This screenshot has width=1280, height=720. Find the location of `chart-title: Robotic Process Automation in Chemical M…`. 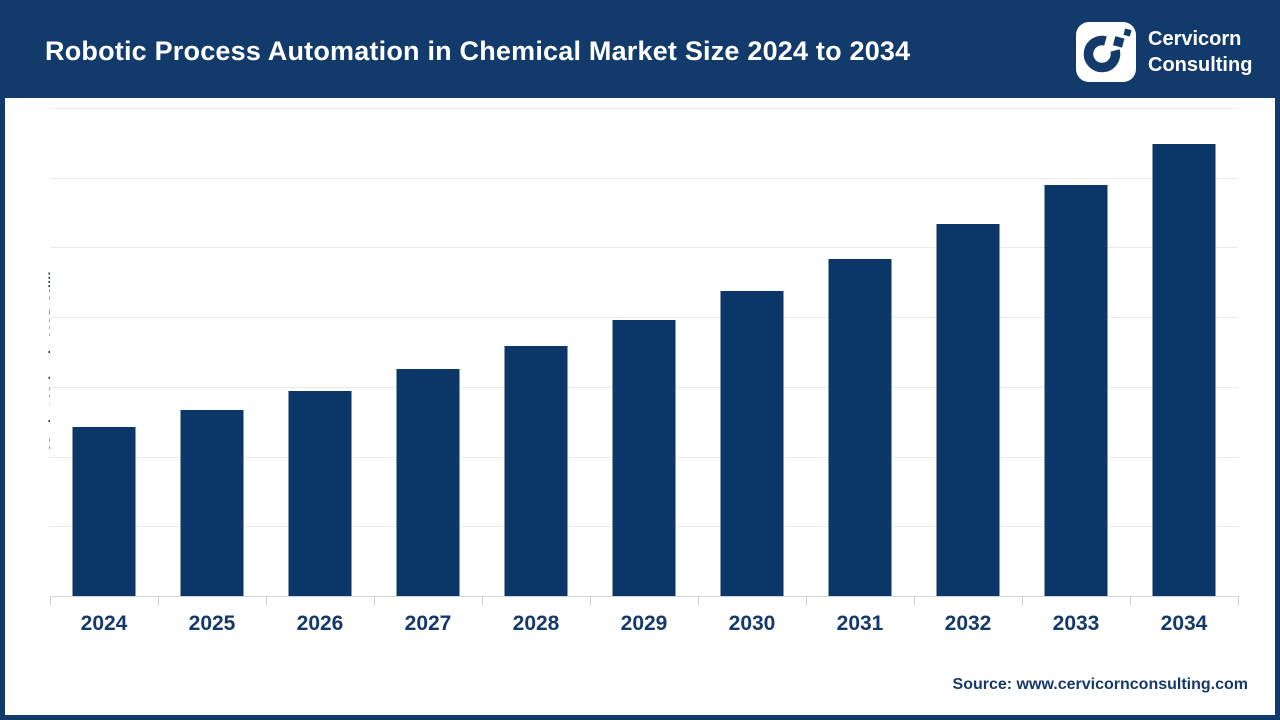

chart-title: Robotic Process Automation in Chemical M… is located at coordinates (478, 51).